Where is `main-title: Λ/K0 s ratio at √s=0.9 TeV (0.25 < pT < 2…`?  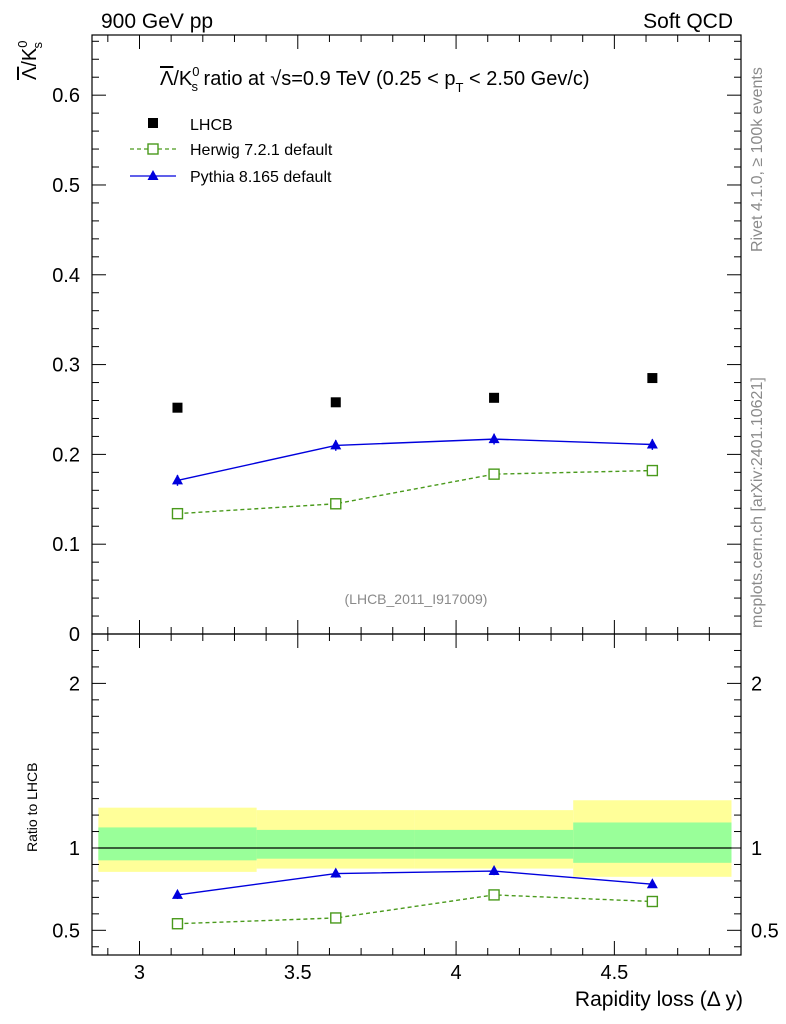
main-title: Λ/K0 s ratio at √s=0.9 TeV (0.25 < pT < 2… is located at coordinates (375, 79).